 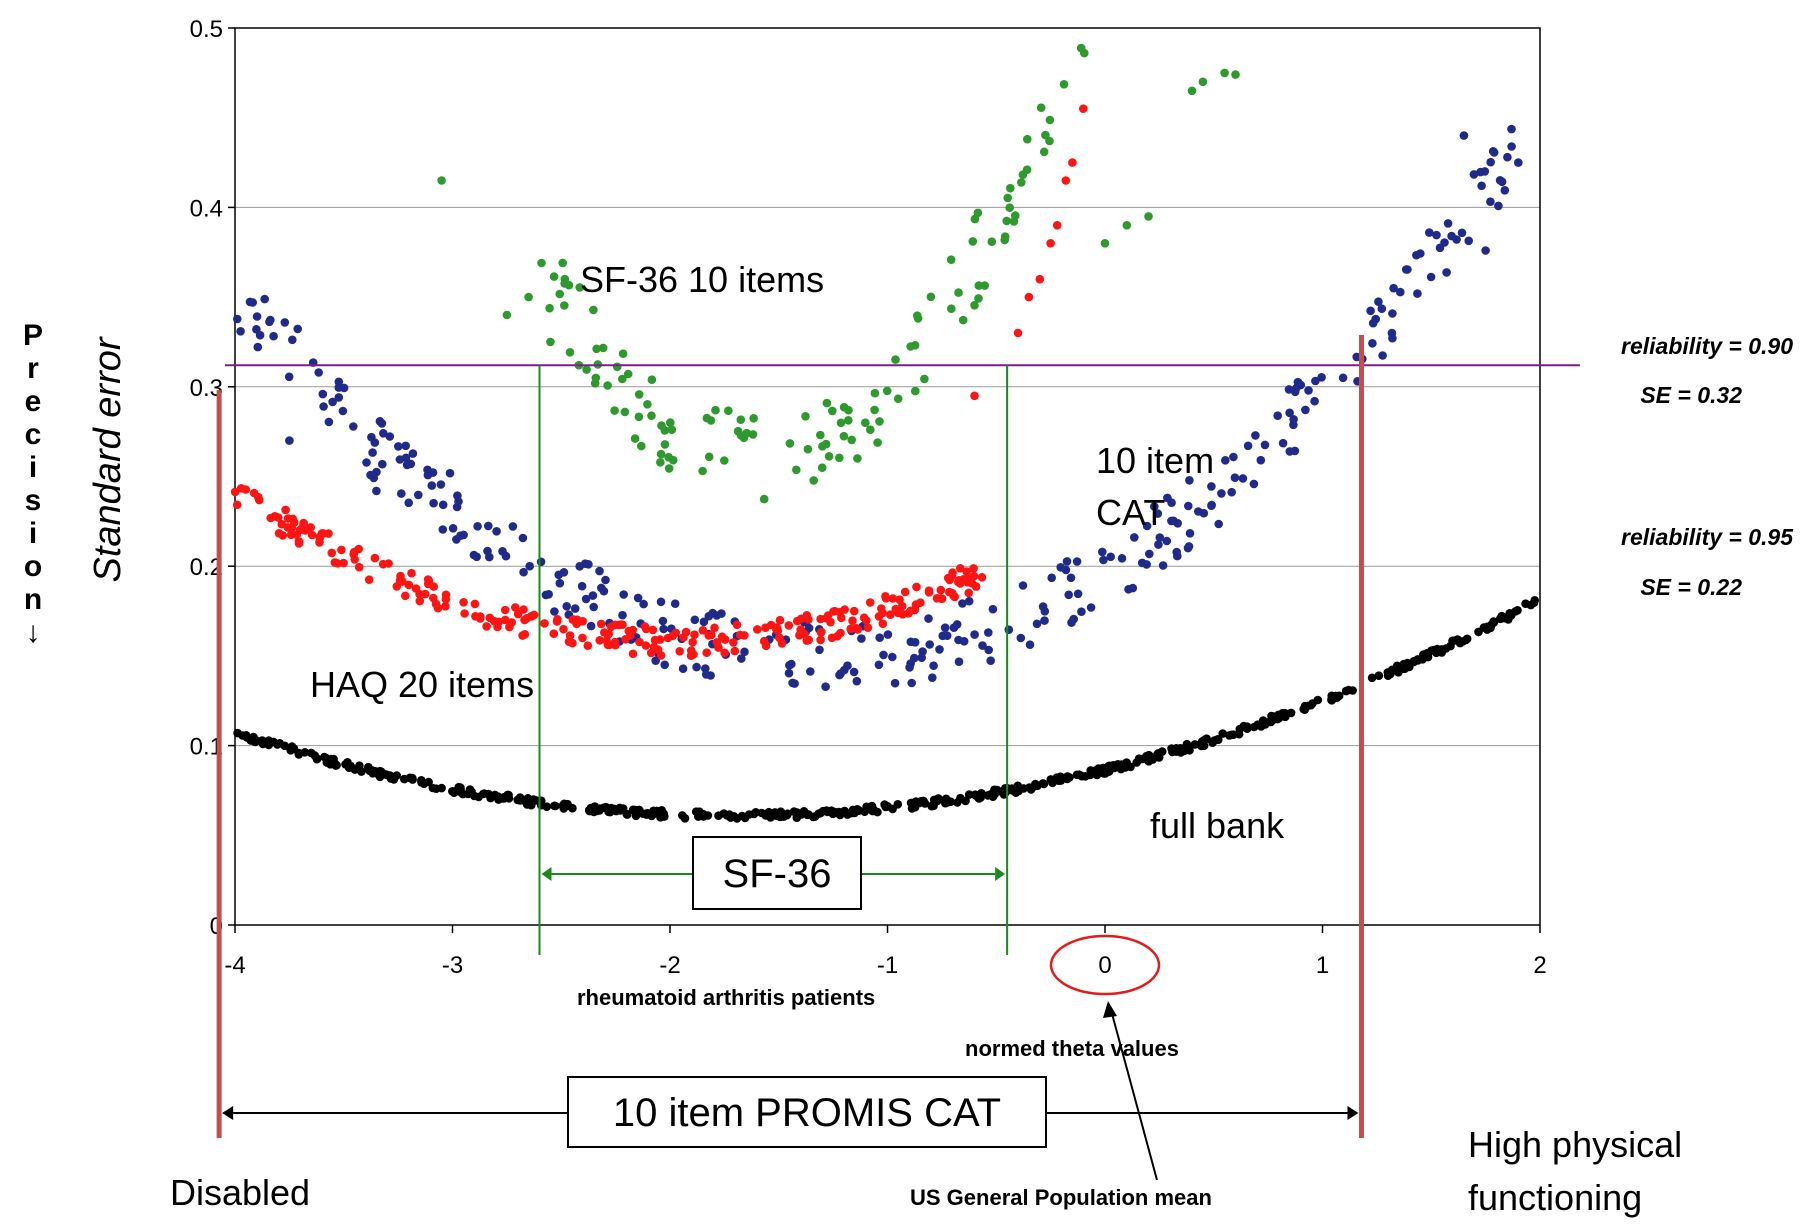 I want to click on sf36-range-box, so click(x=777, y=873).